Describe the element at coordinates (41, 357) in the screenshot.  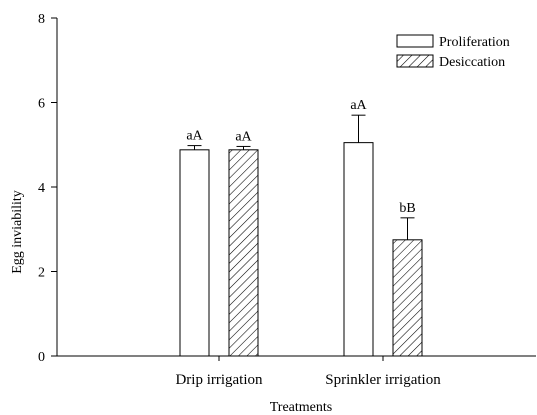
I see `y-tick-label: 0` at that location.